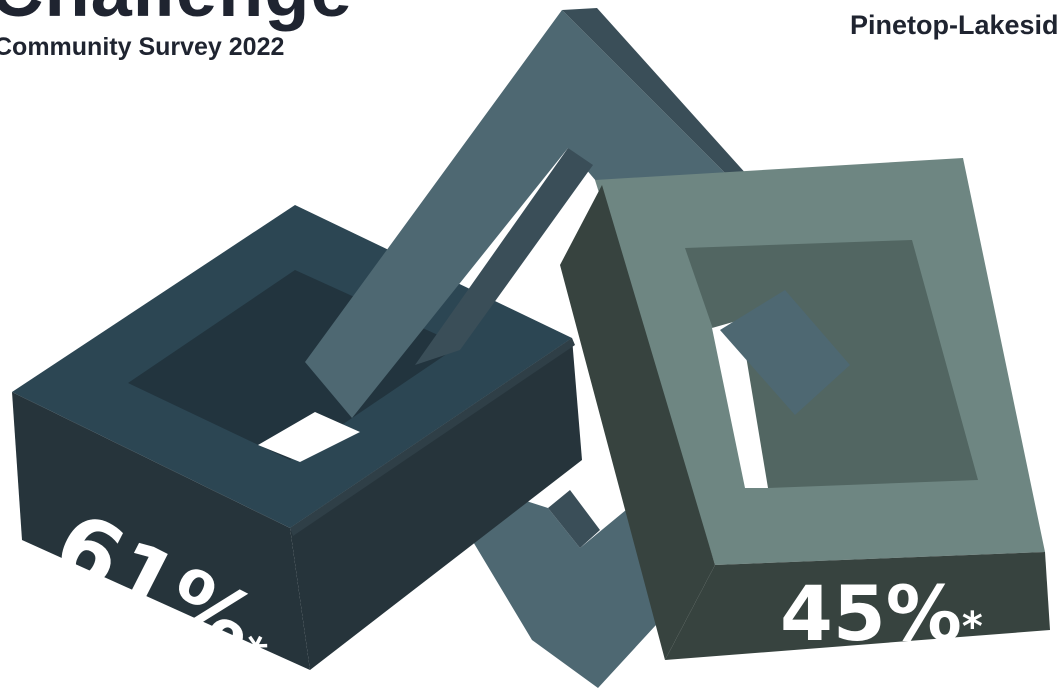  Describe the element at coordinates (785, 352) in the screenshot. I see `middle-link-front-strand` at that location.